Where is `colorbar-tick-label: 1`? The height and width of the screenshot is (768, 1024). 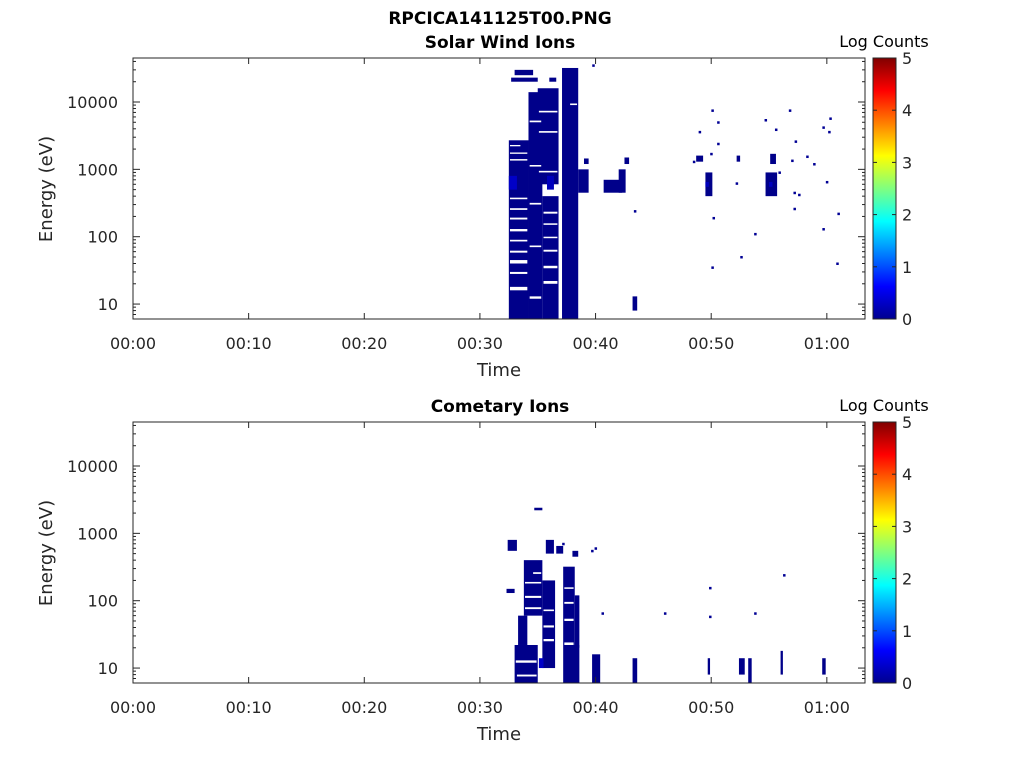 colorbar-tick-label: 1 is located at coordinates (907, 267).